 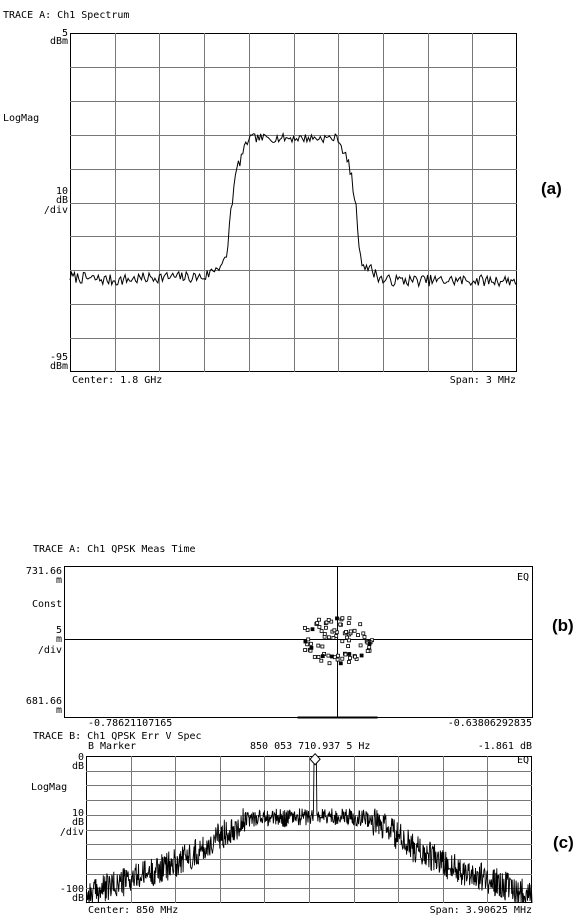 I want to click on panel-label-a: (a), so click(x=551, y=188).